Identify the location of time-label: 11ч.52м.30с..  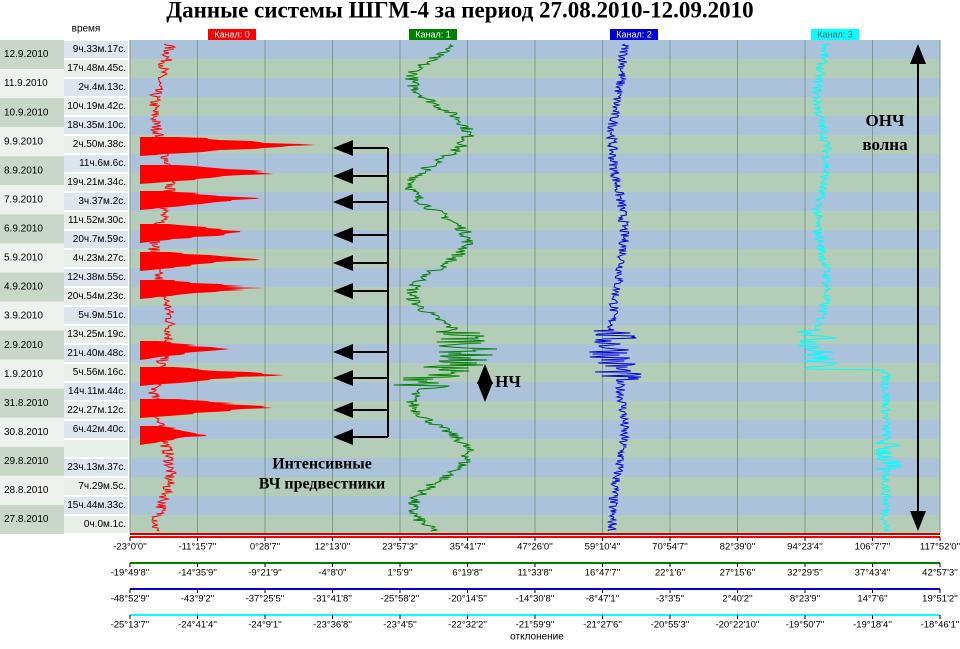
(97, 220).